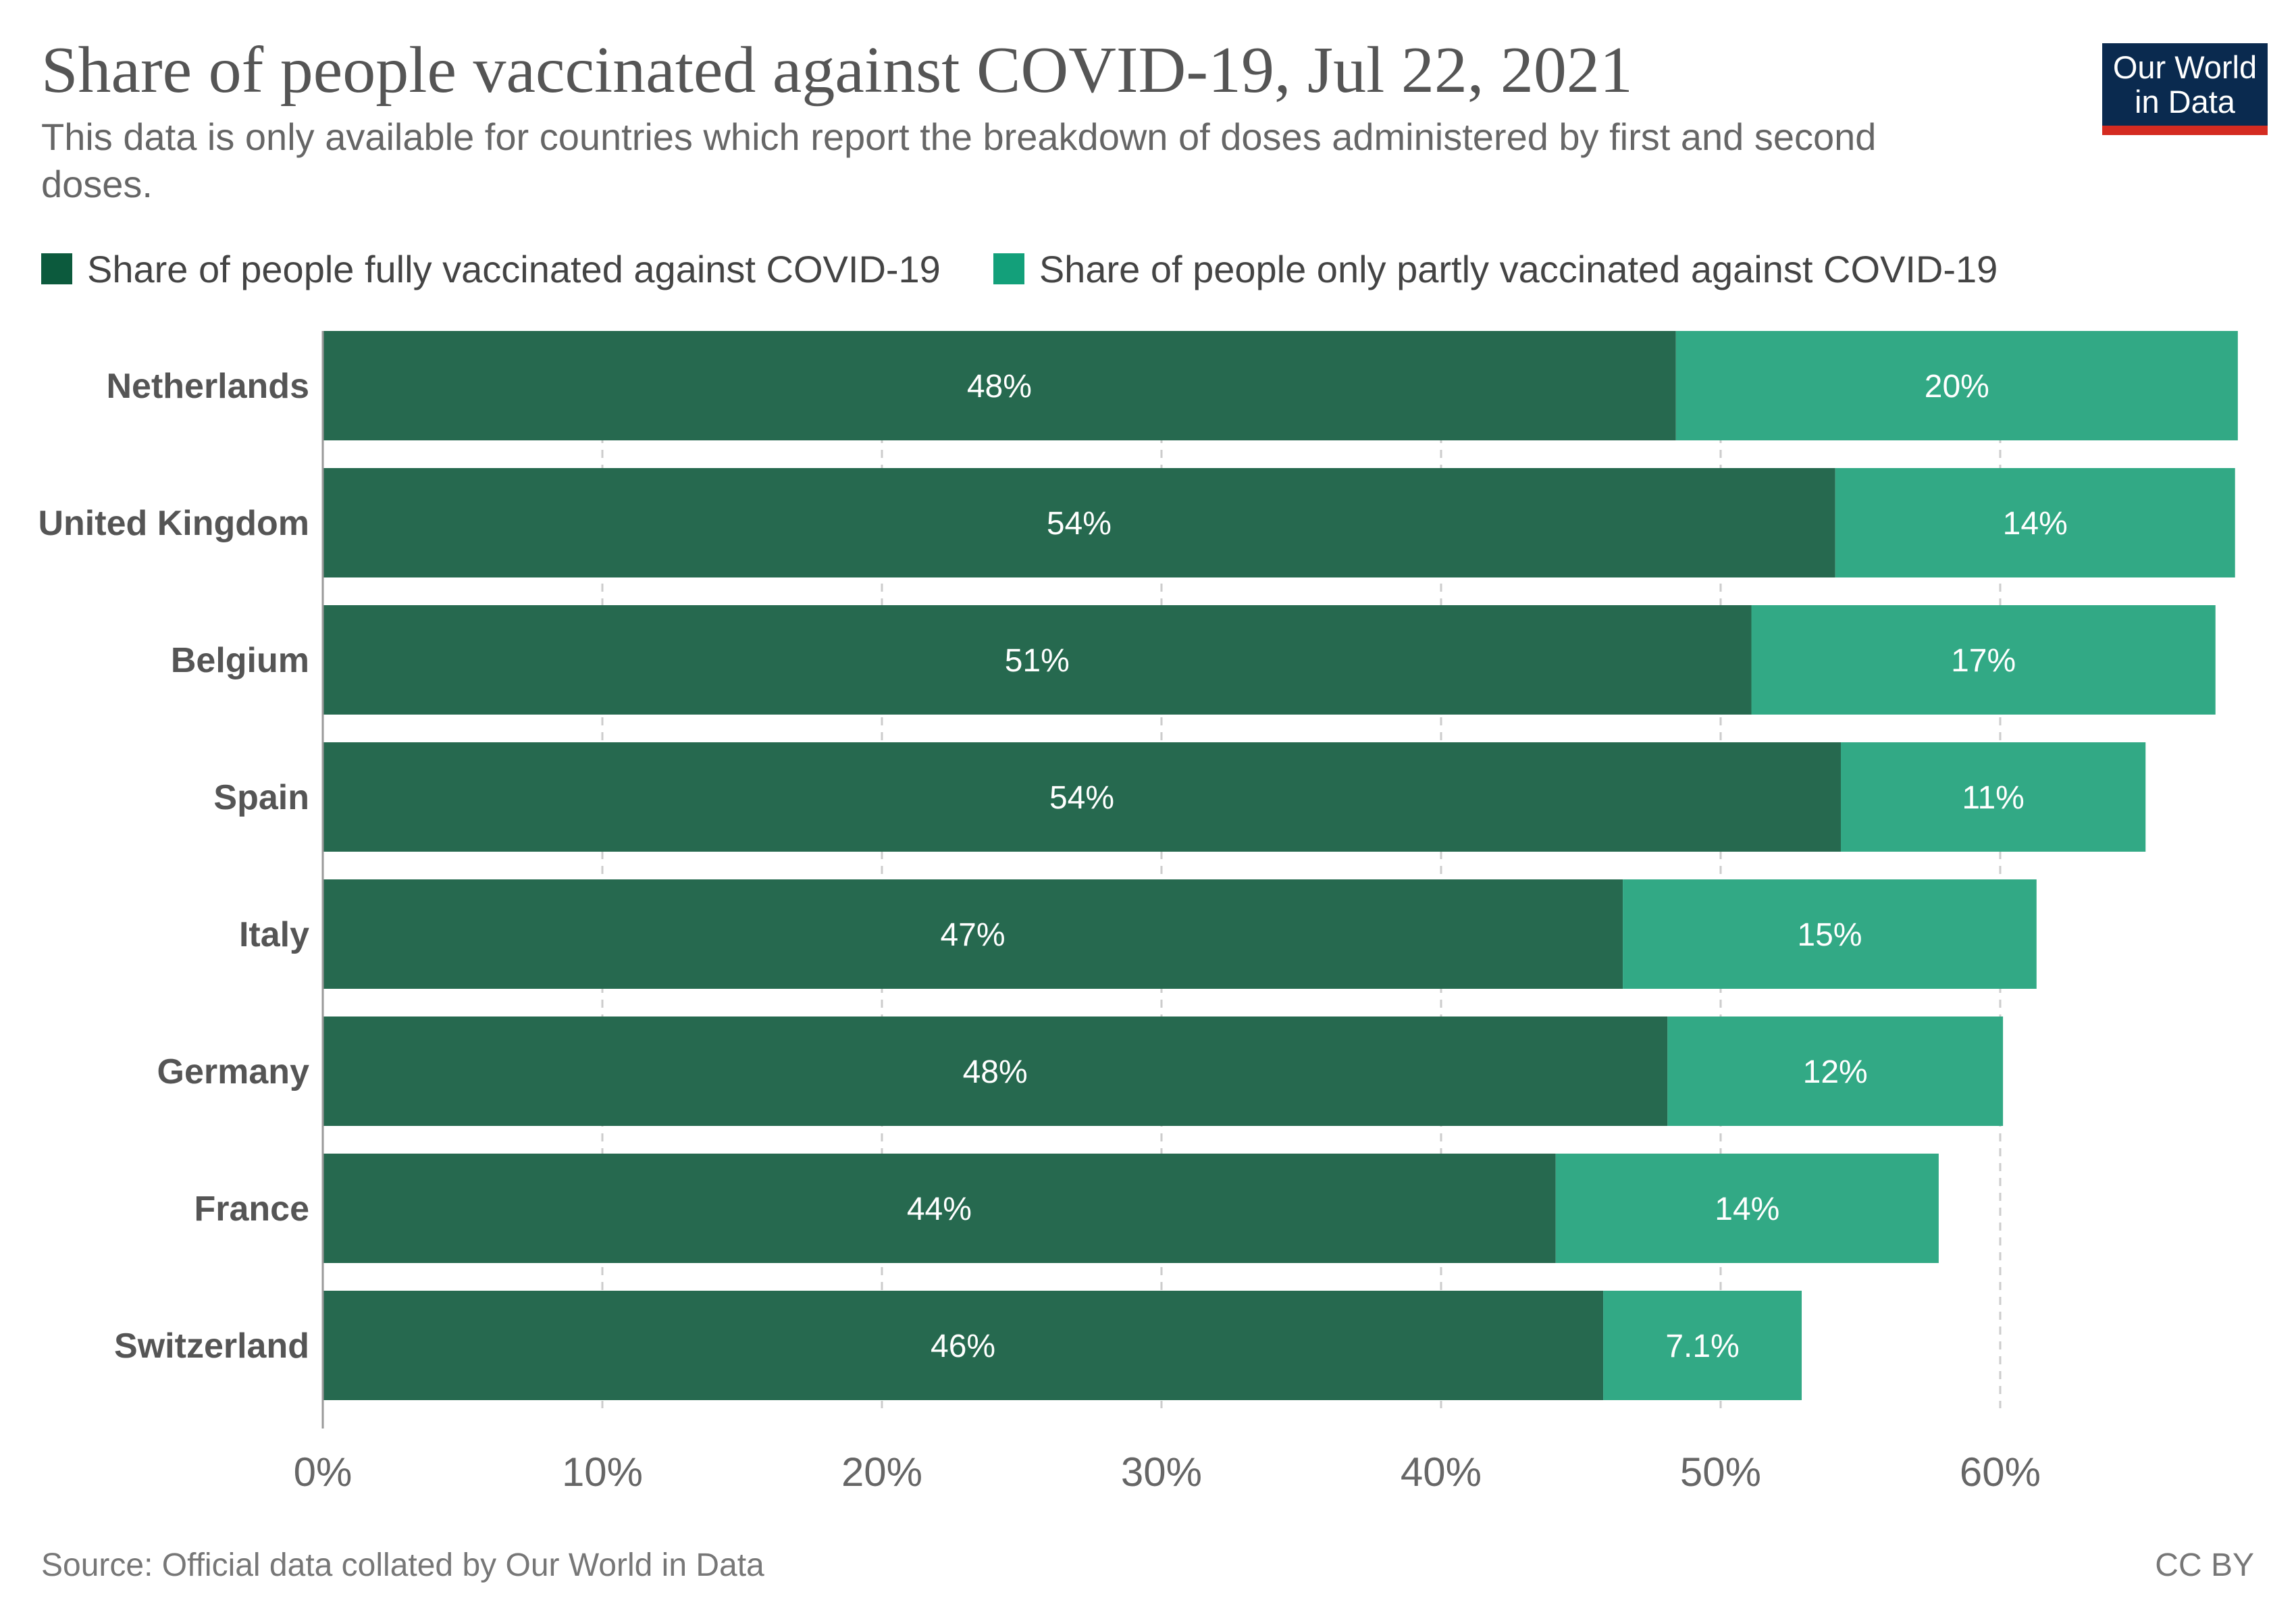 The width and height of the screenshot is (2296, 1621). What do you see at coordinates (252, 1209) in the screenshot?
I see `category-label-france: France` at bounding box center [252, 1209].